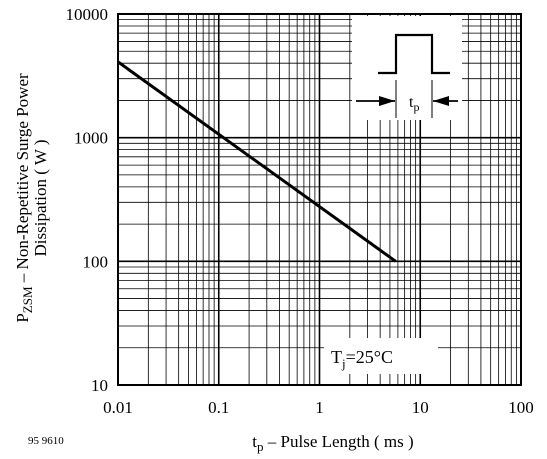  What do you see at coordinates (339, 441) in the screenshot?
I see `x-axis-label-rest: – Pulse Length ( ms )` at bounding box center [339, 441].